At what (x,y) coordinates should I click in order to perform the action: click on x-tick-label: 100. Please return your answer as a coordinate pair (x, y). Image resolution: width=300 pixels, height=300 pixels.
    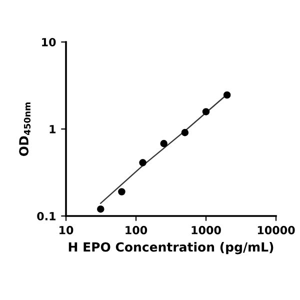
    Looking at the image, I should click on (137, 230).